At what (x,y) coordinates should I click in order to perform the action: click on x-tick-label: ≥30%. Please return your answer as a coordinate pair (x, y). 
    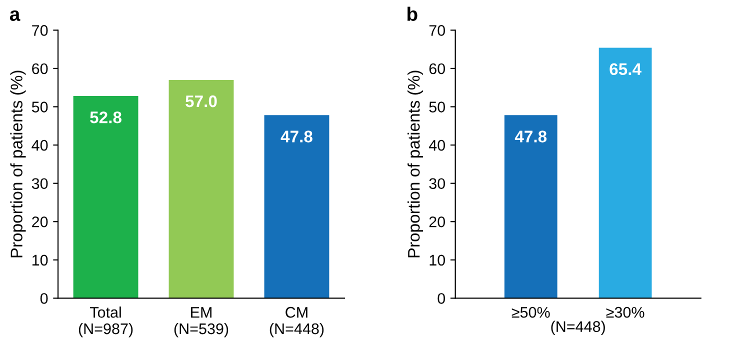
    Looking at the image, I should click on (625, 312).